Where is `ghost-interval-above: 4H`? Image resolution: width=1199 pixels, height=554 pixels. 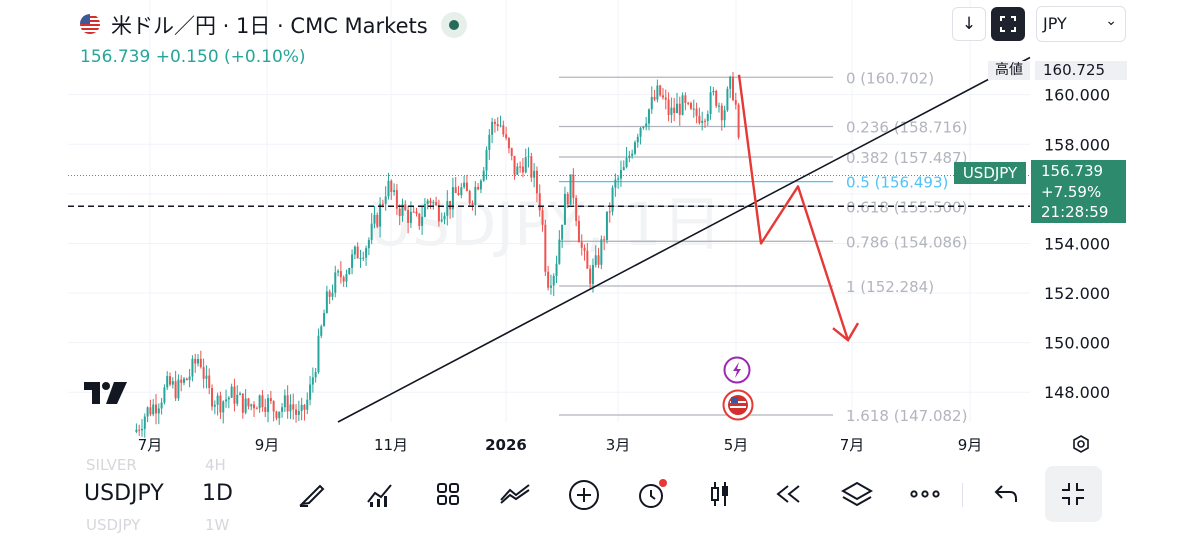 ghost-interval-above: 4H is located at coordinates (215, 465).